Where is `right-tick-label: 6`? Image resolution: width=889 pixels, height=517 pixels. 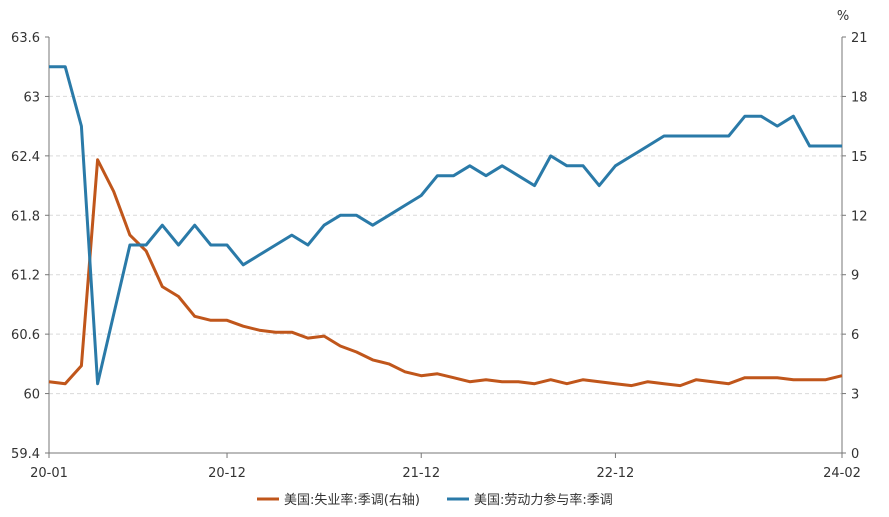 right-tick-label: 6 is located at coordinates (855, 335).